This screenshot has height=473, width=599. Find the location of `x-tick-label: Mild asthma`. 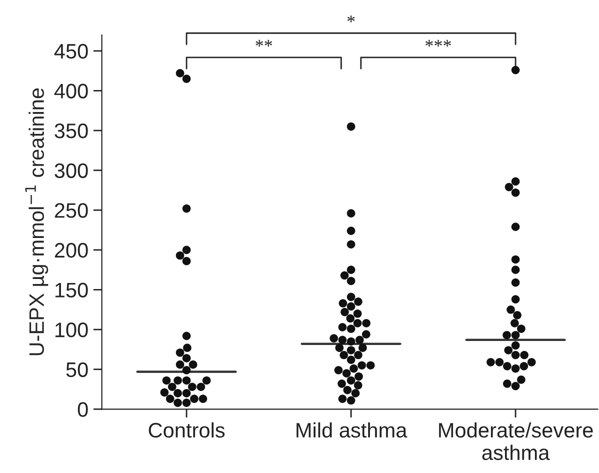

x-tick-label: Mild asthma is located at coordinates (352, 430).